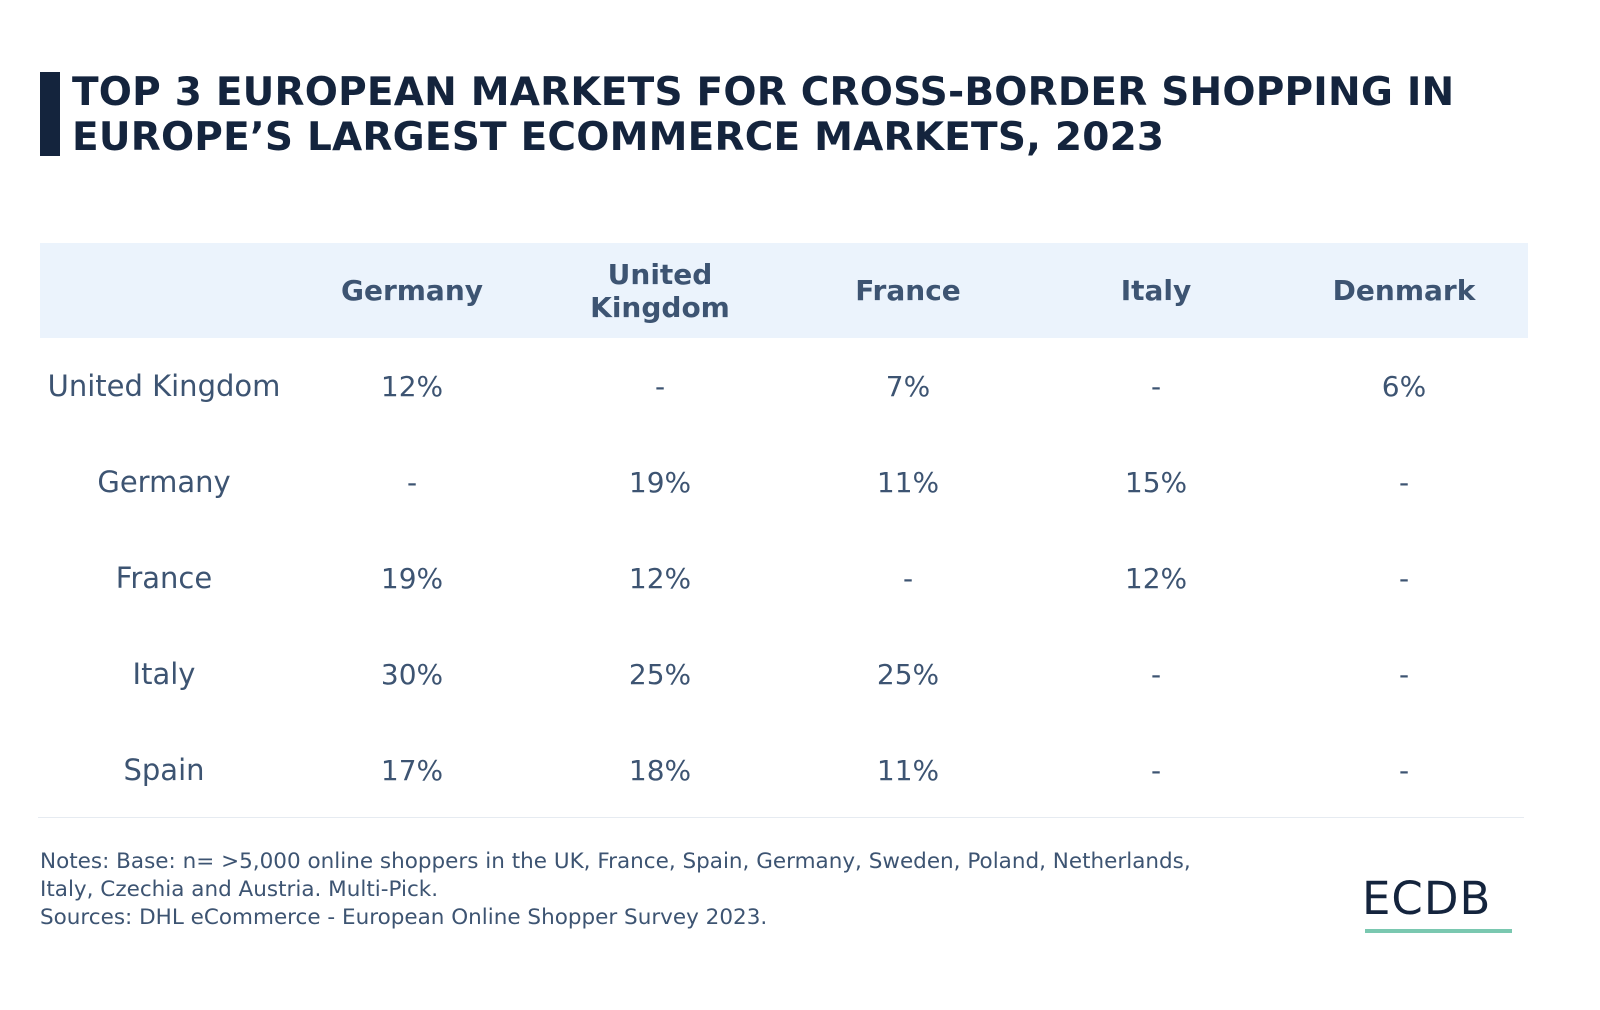  I want to click on value-cell: 6%, so click(1404, 386).